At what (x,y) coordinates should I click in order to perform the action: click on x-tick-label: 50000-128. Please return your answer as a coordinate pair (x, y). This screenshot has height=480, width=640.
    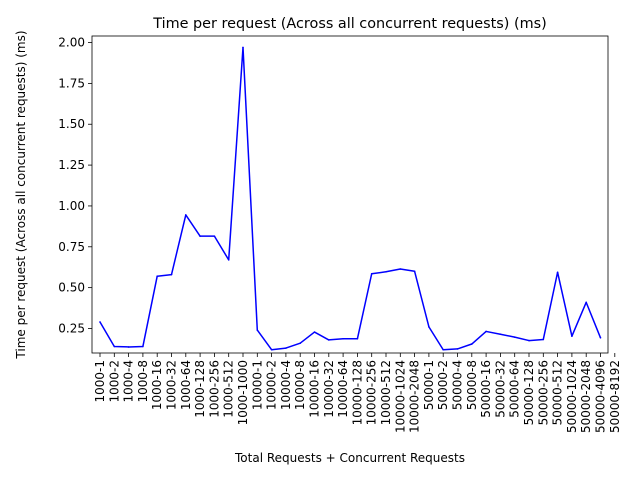
    Looking at the image, I should click on (529, 392).